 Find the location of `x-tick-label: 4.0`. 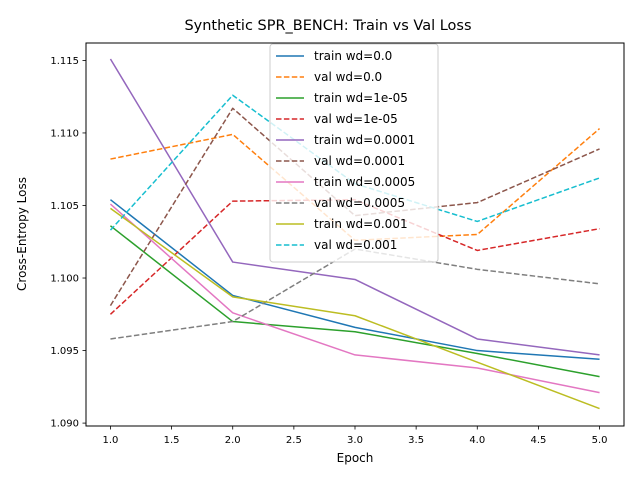

x-tick-label: 4.0 is located at coordinates (477, 440).